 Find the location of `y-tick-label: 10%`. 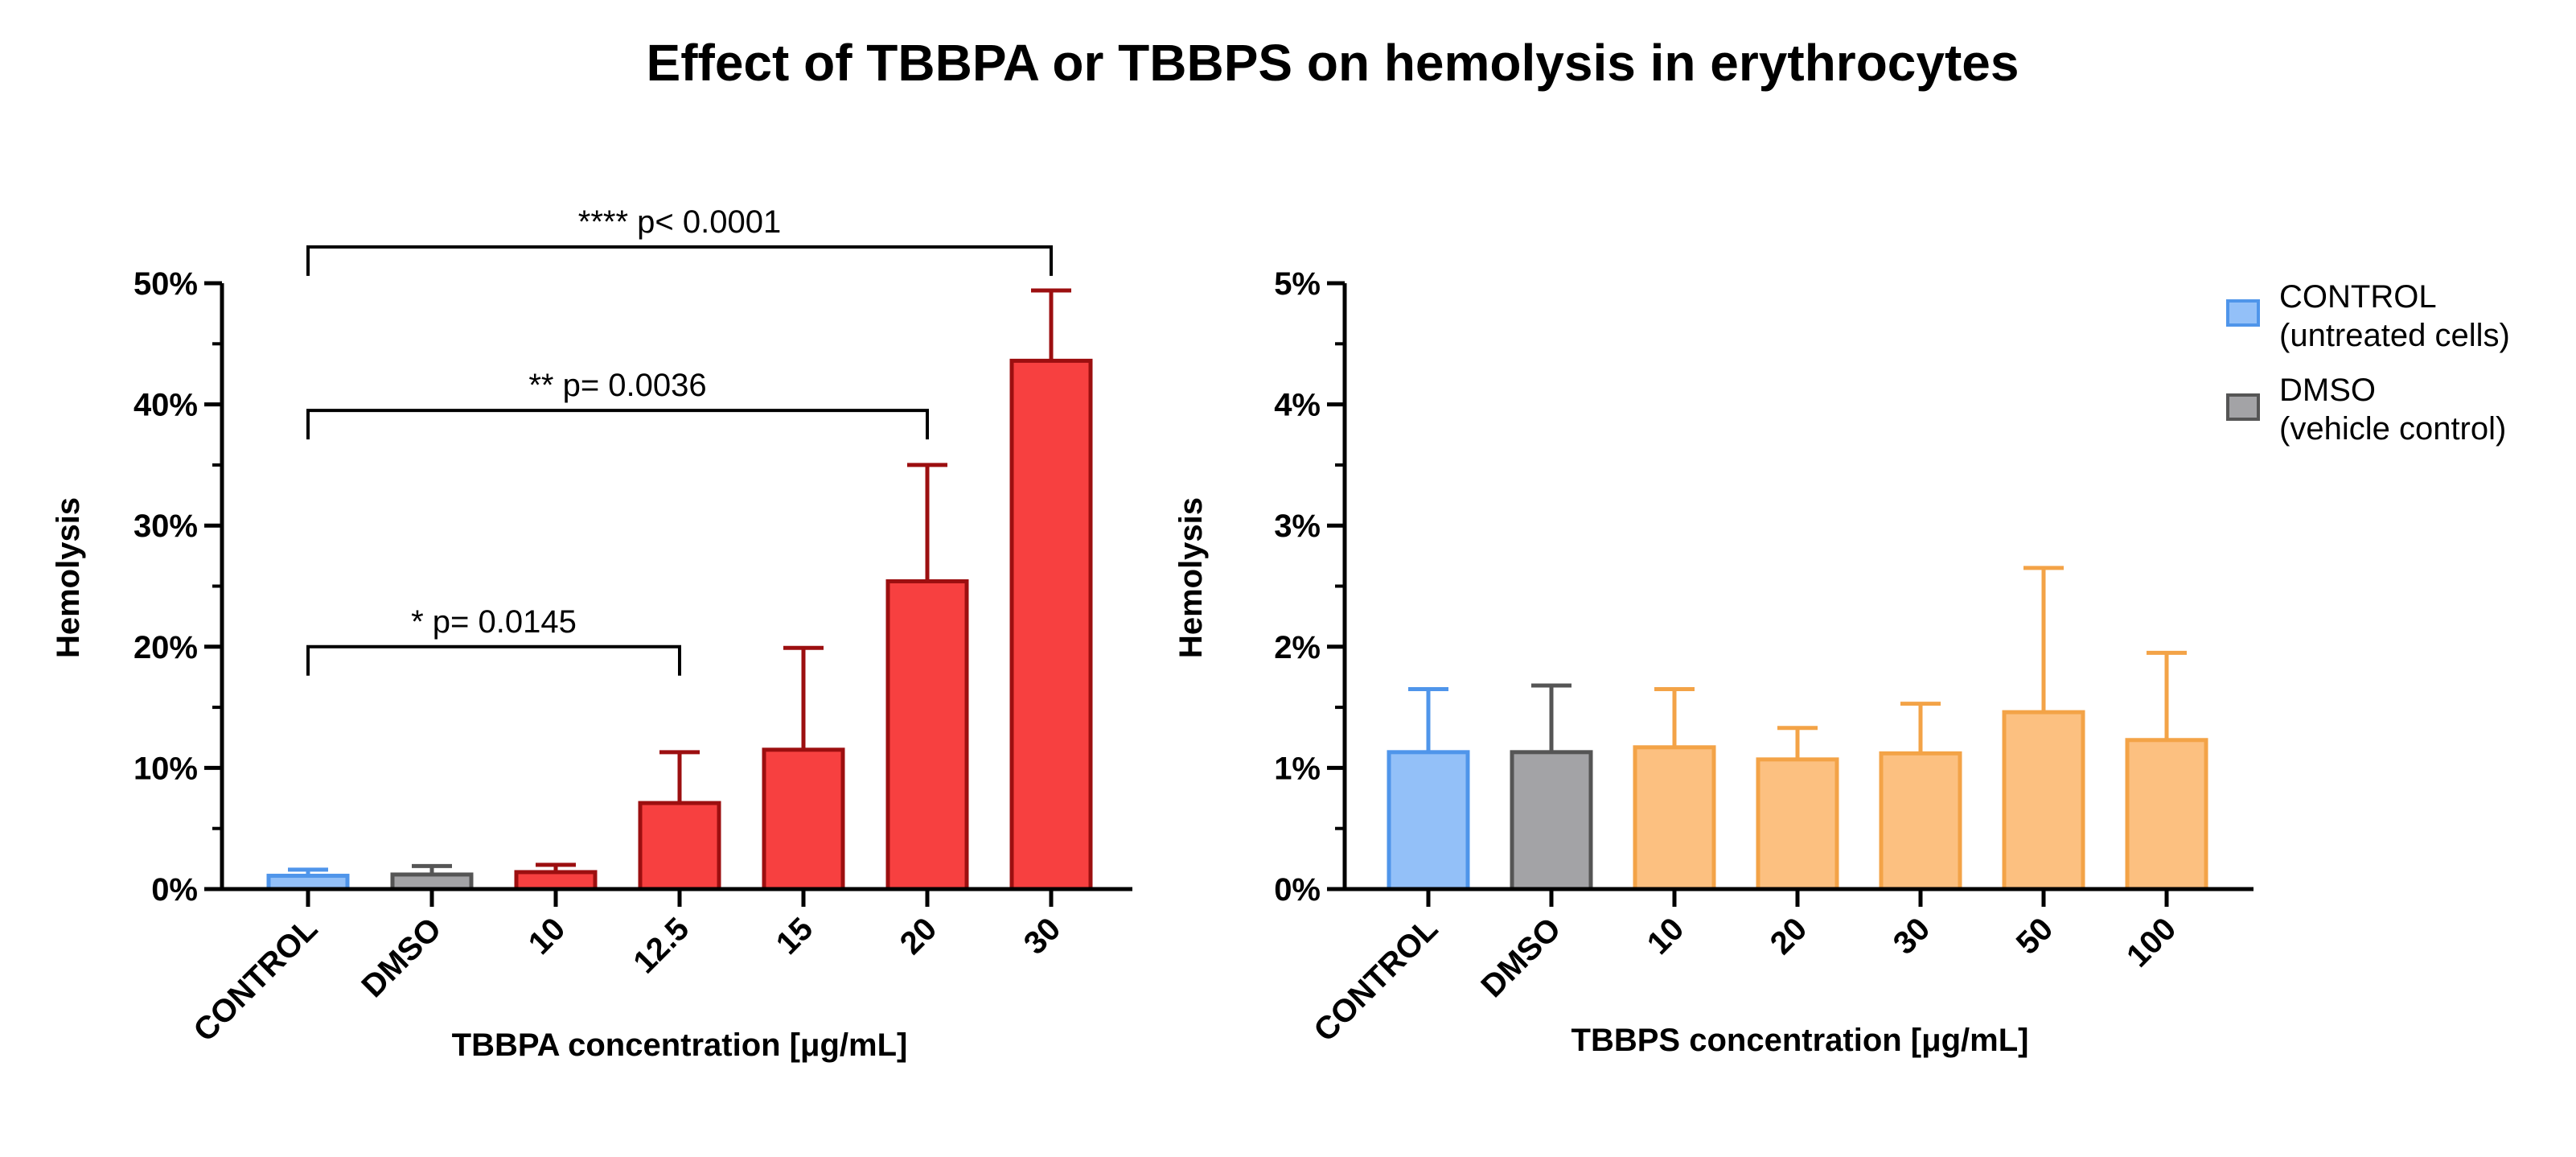

y-tick-label: 10% is located at coordinates (166, 768).